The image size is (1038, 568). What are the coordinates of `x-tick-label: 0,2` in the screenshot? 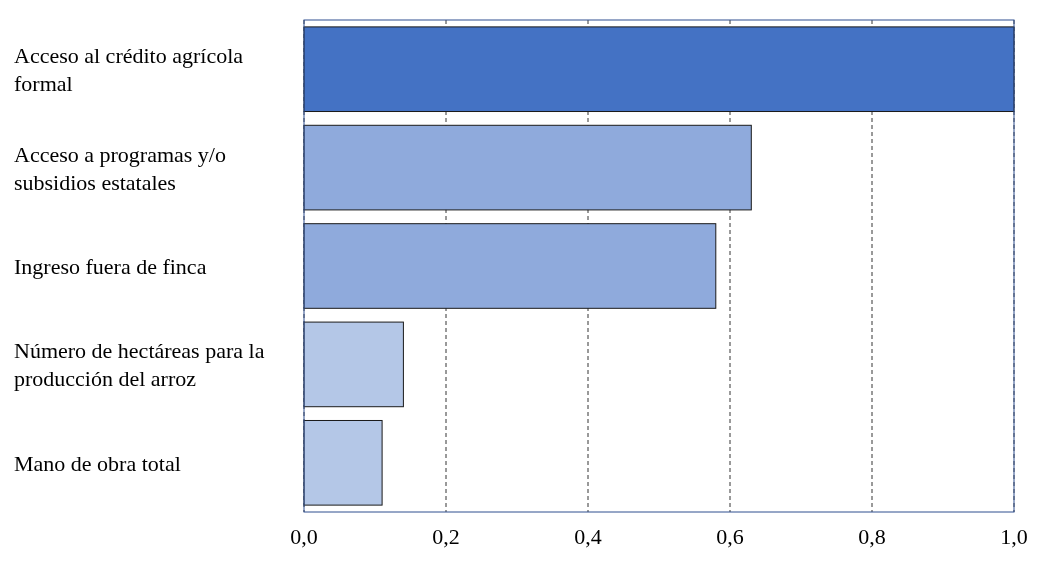 It's located at (446, 536).